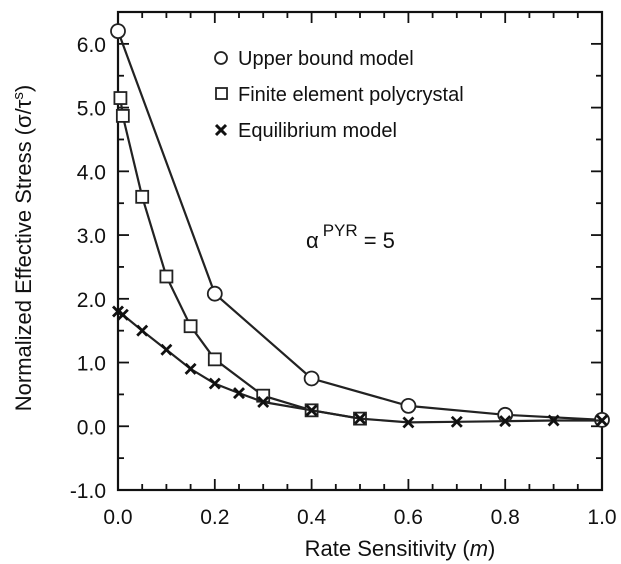 This screenshot has width=621, height=564. I want to click on legend-marker-square, so click(221, 93).